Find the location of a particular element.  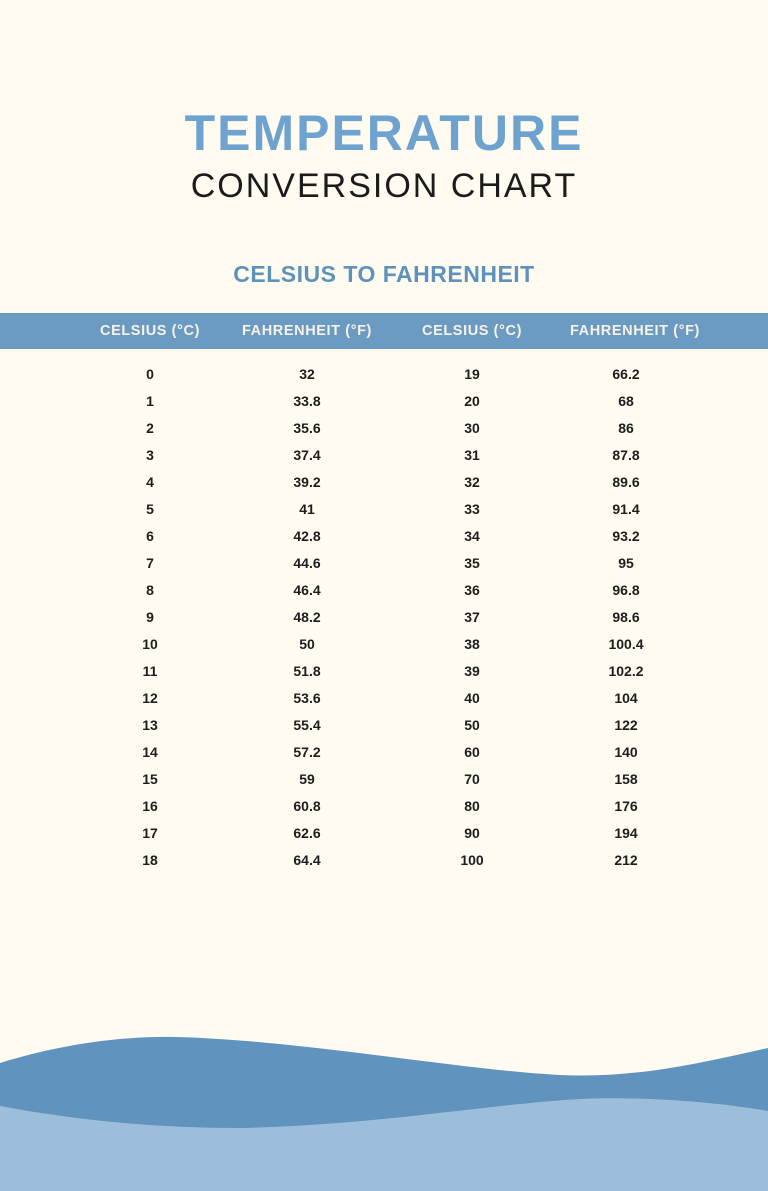

table-cell: 64.4 is located at coordinates (307, 859).